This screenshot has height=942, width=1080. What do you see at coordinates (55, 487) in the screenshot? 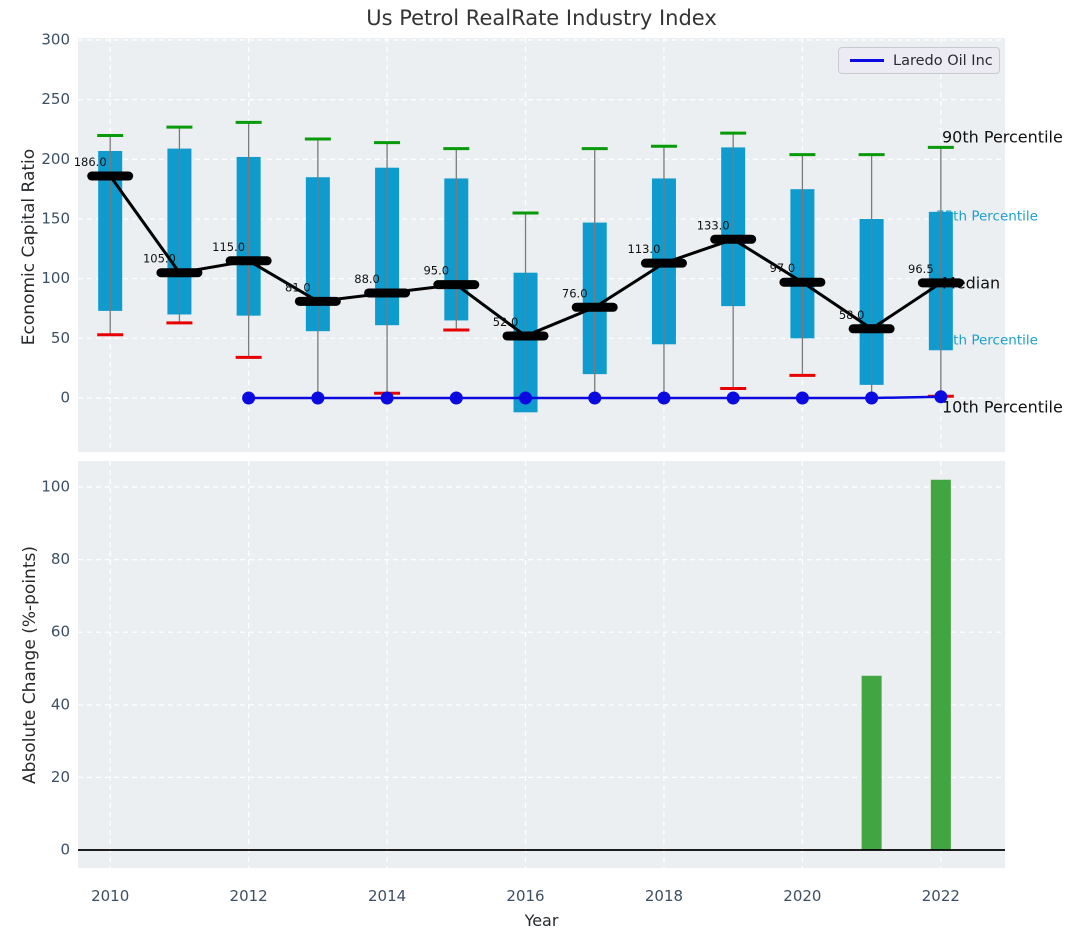
I see `bottom-y-tick-label: 100` at bounding box center [55, 487].